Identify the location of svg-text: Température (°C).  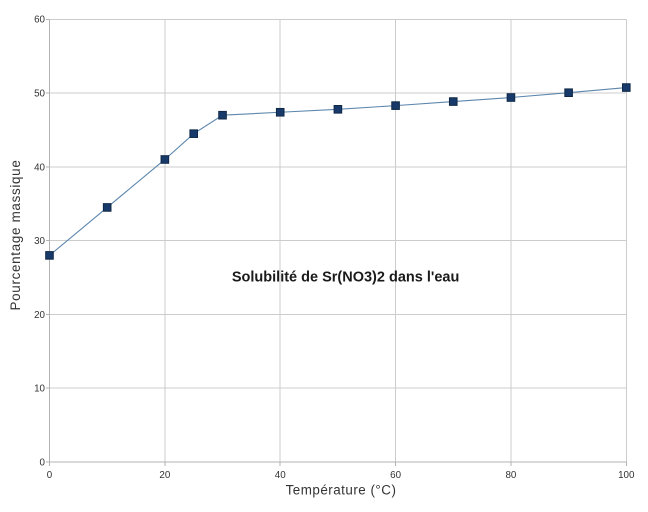
(341, 490).